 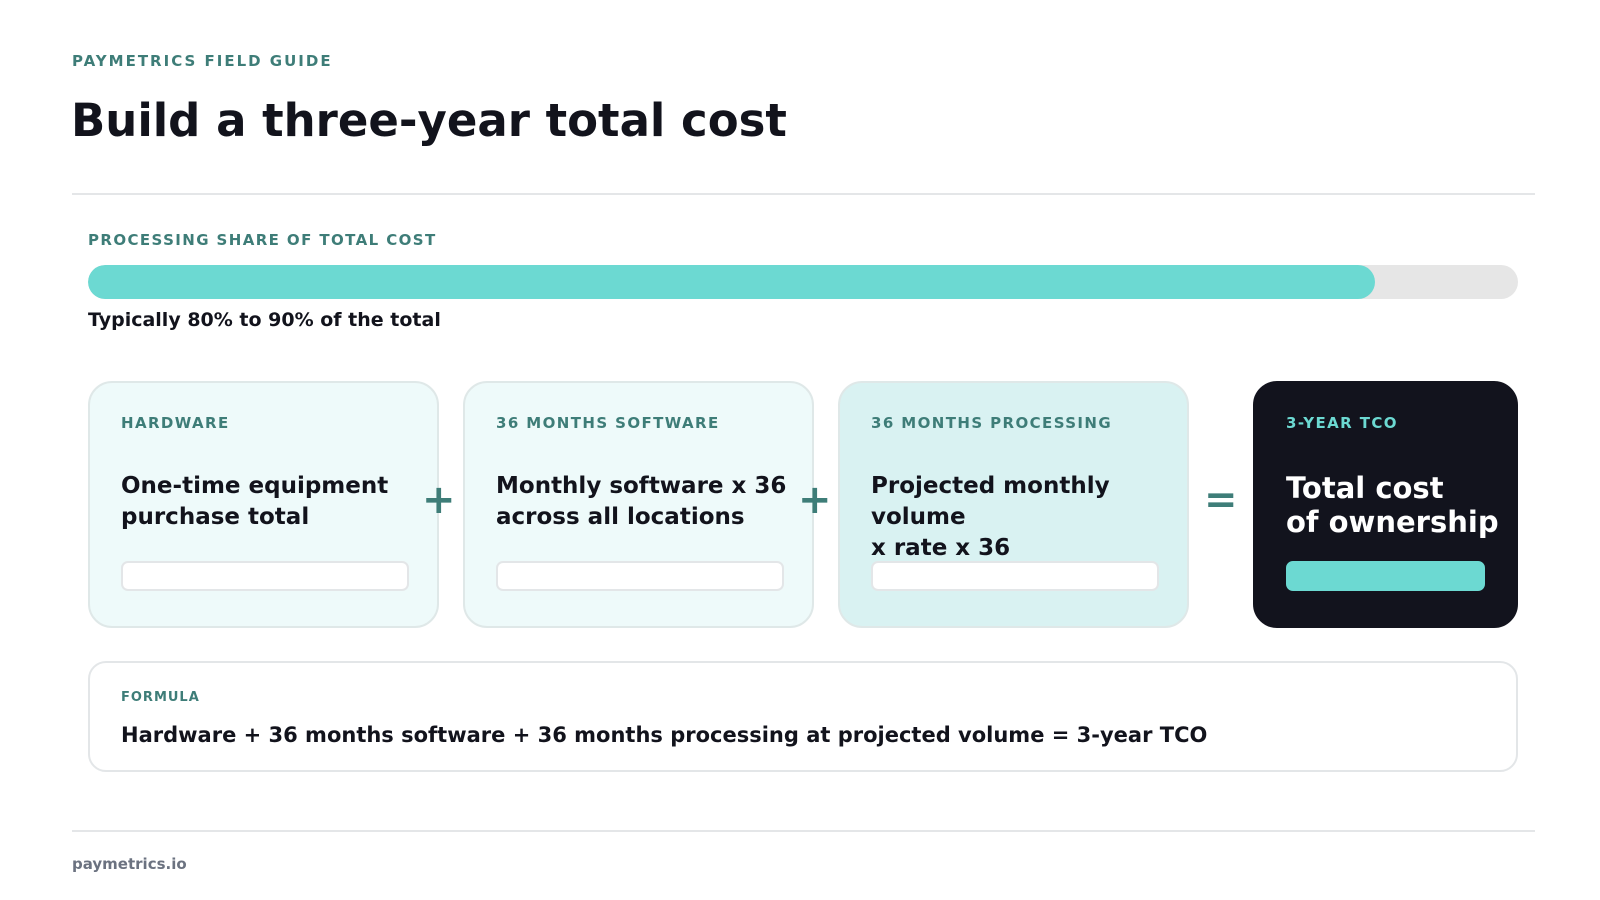 What do you see at coordinates (731, 282) in the screenshot?
I see `processing-share-fill` at bounding box center [731, 282].